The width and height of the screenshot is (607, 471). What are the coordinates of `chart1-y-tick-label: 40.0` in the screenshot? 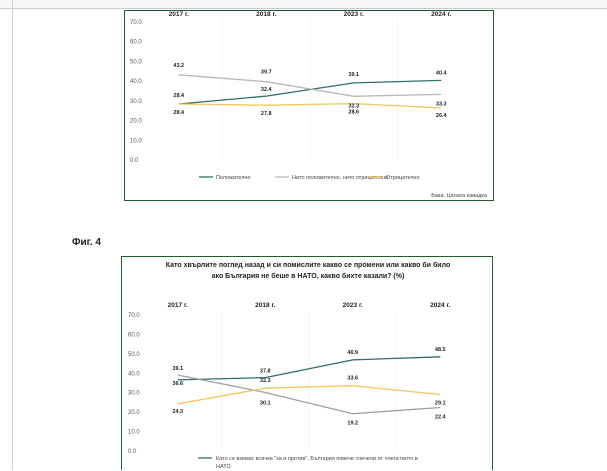 It's located at (136, 82).